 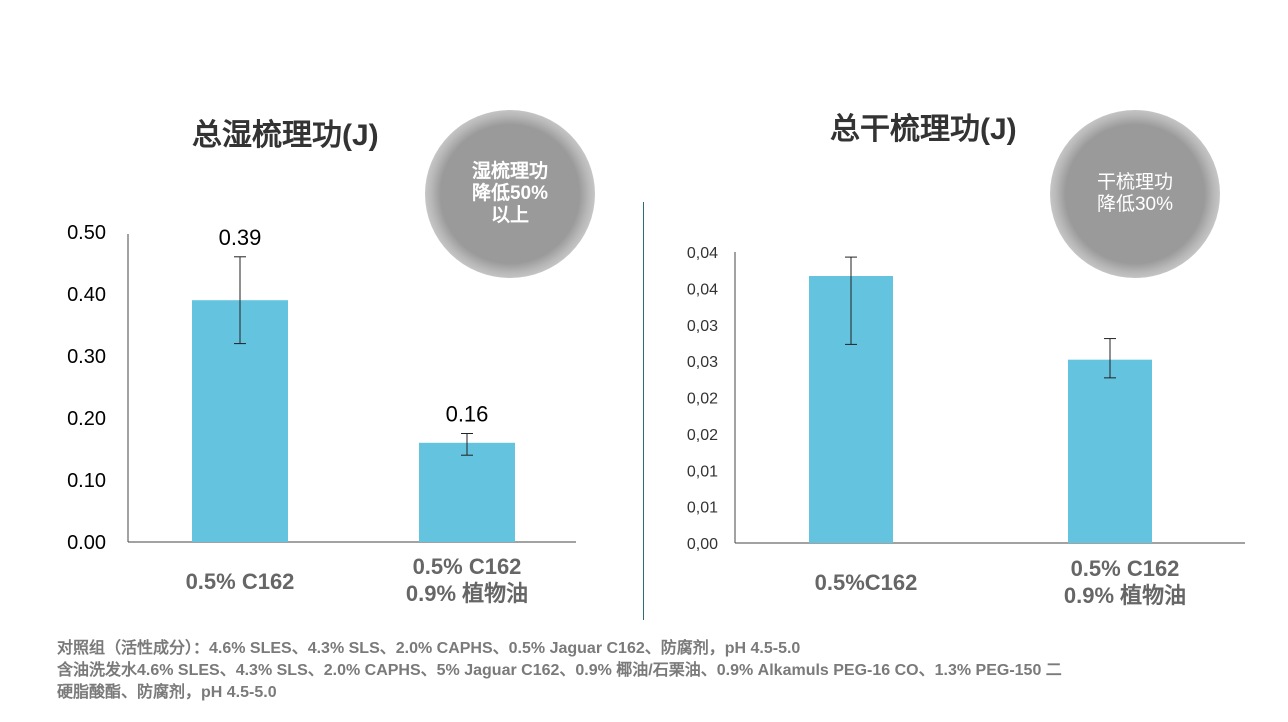 I want to click on panel-divider, so click(x=643, y=411).